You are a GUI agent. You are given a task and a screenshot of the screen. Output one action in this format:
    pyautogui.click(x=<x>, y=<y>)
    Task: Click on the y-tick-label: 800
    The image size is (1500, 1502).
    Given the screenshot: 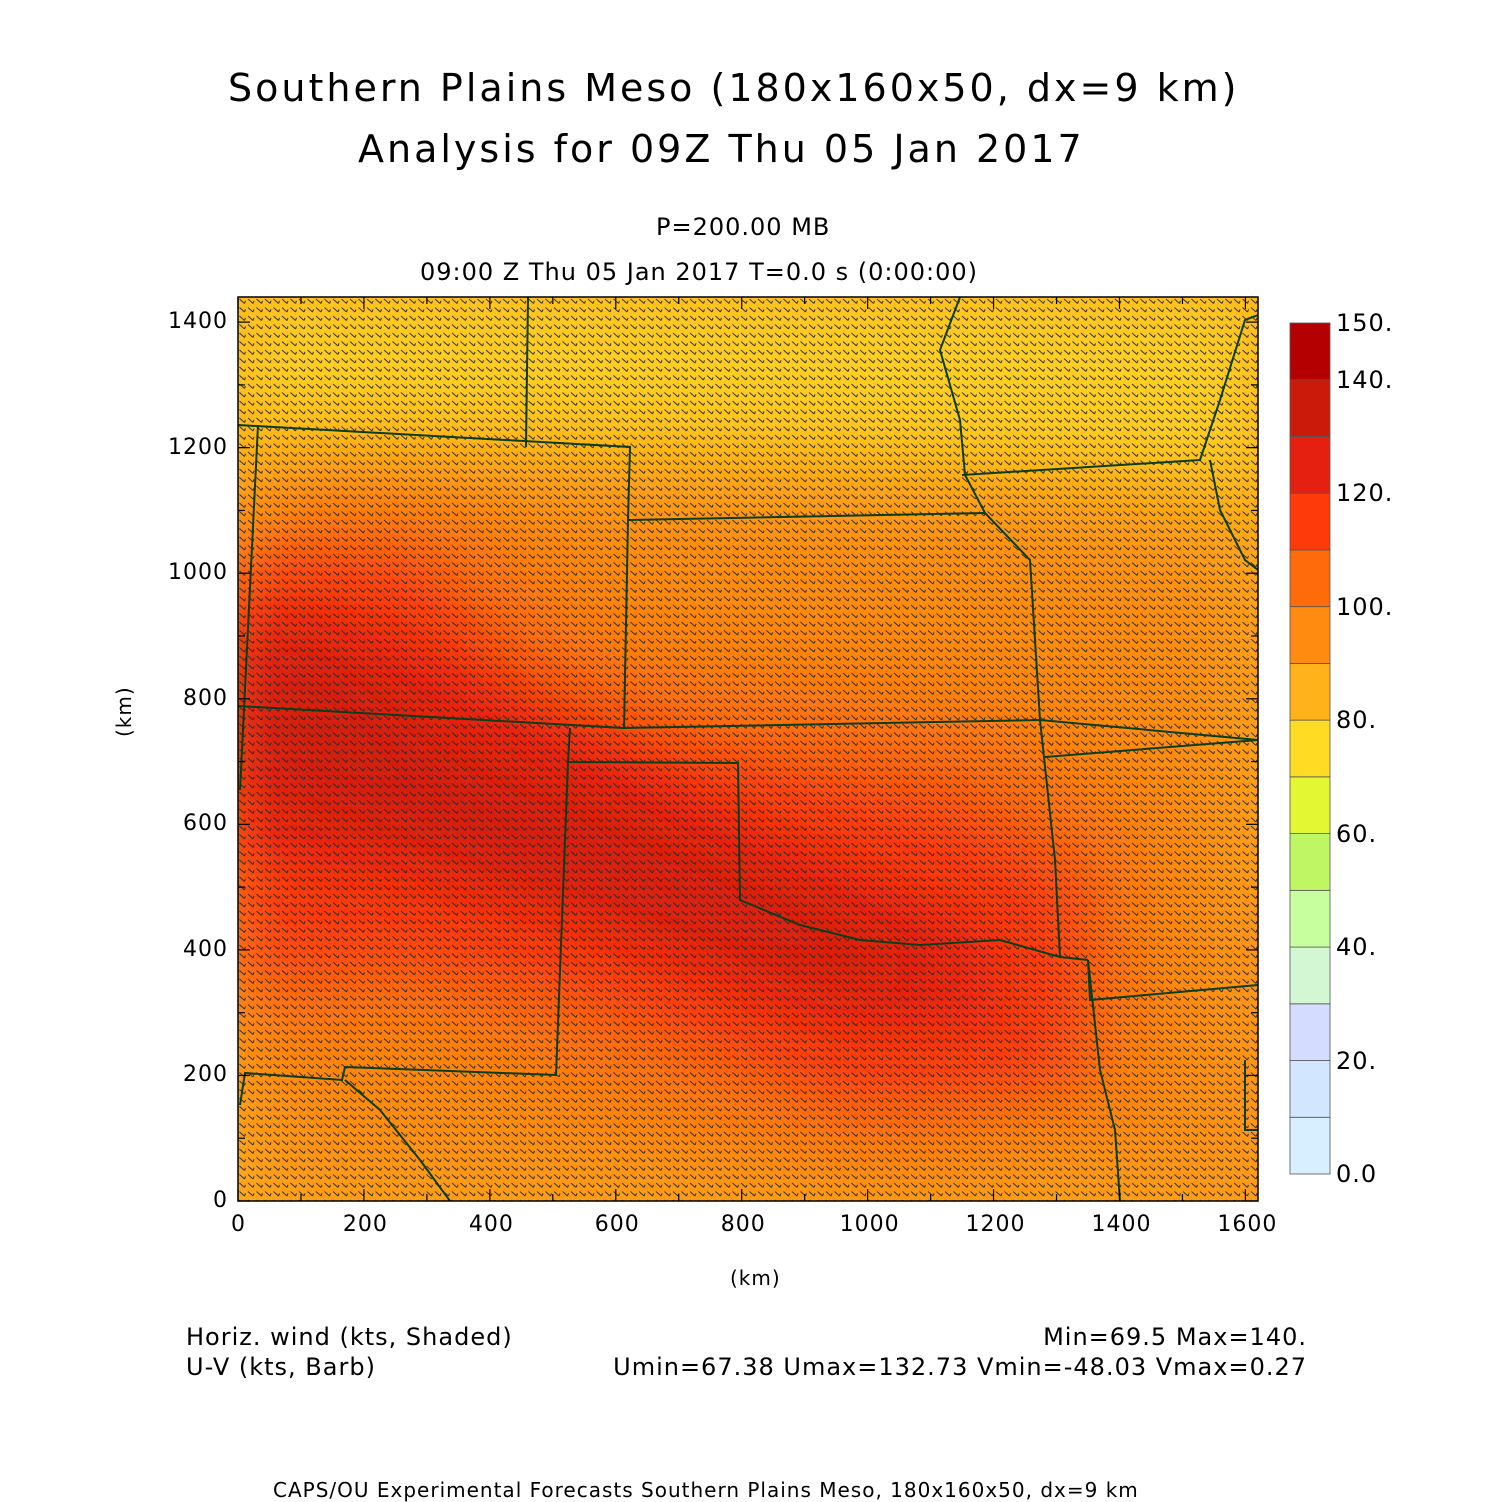 What is the action you would take?
    pyautogui.click(x=205, y=698)
    